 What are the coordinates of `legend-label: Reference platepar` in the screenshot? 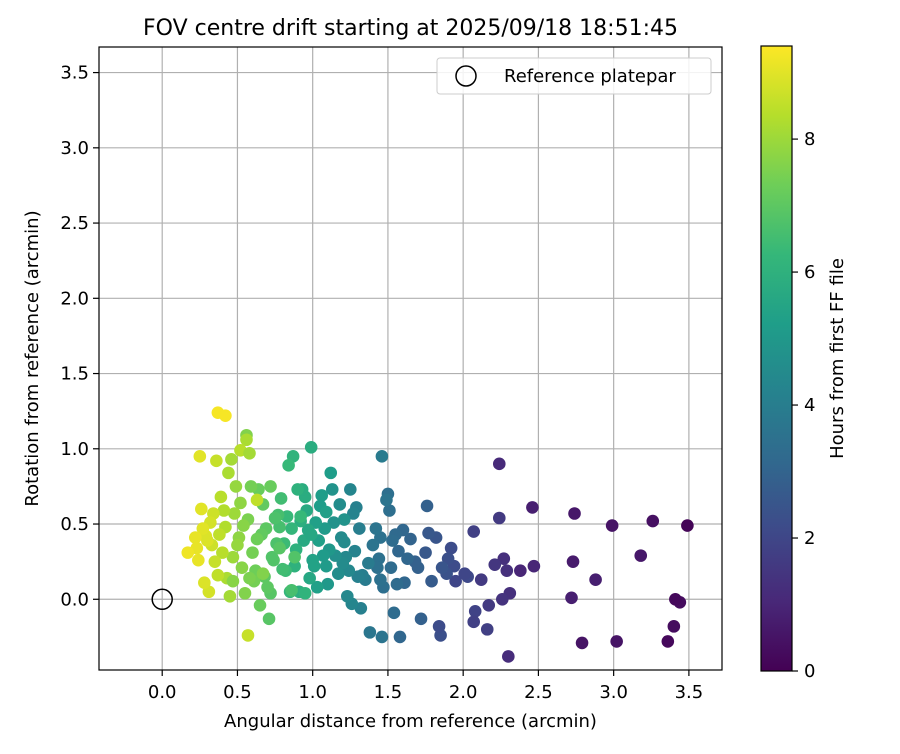 It's located at (590, 76).